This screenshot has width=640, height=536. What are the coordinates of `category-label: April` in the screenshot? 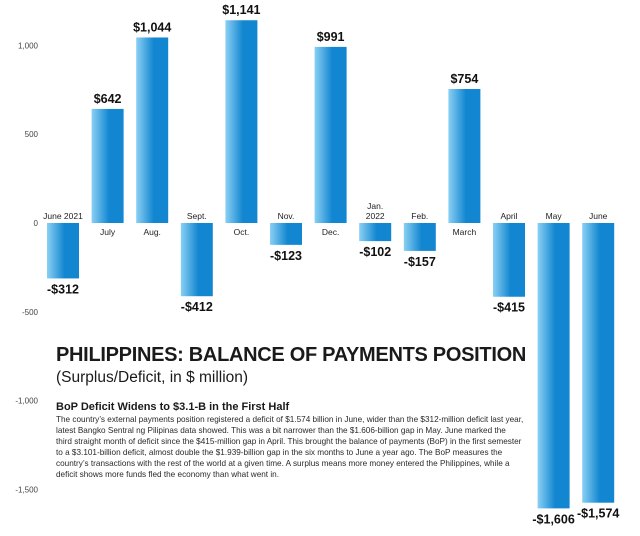 It's located at (508, 216).